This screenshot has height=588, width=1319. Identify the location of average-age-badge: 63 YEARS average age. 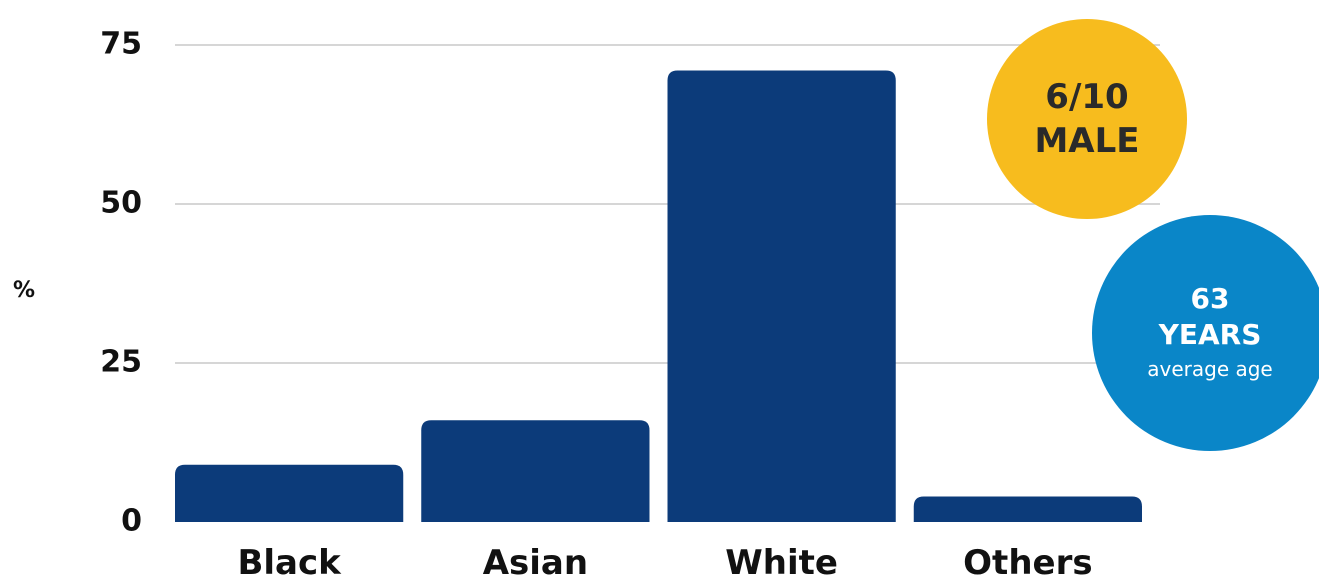
(1205, 333).